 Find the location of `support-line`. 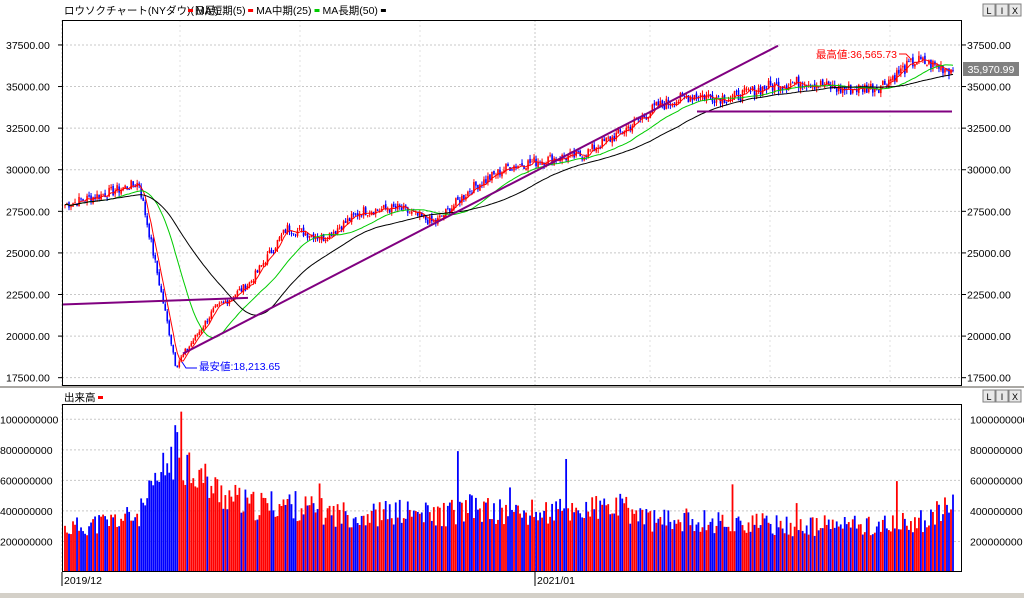

support-line is located at coordinates (155, 301).